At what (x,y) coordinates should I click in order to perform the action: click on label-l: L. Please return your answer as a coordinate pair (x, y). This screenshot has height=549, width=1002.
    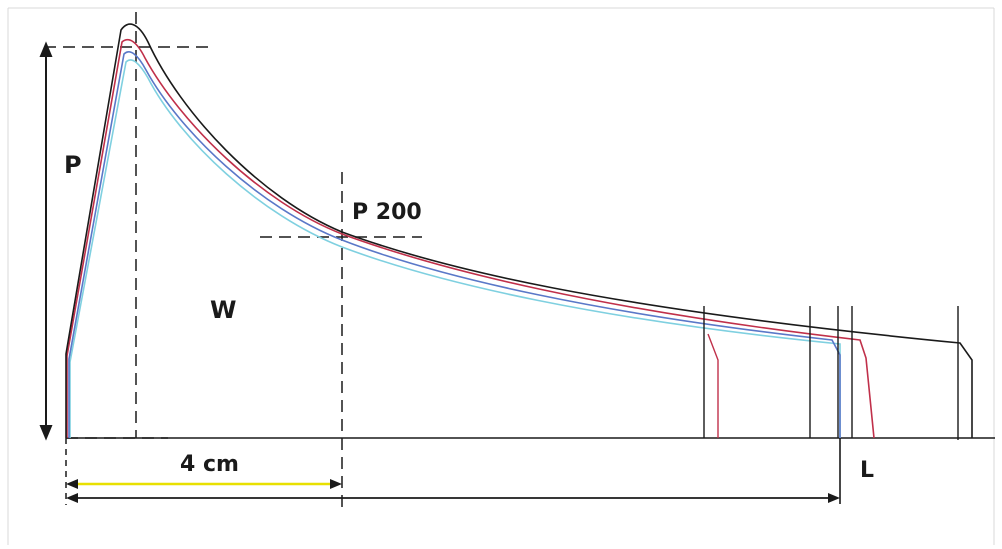
    Looking at the image, I should click on (867, 470).